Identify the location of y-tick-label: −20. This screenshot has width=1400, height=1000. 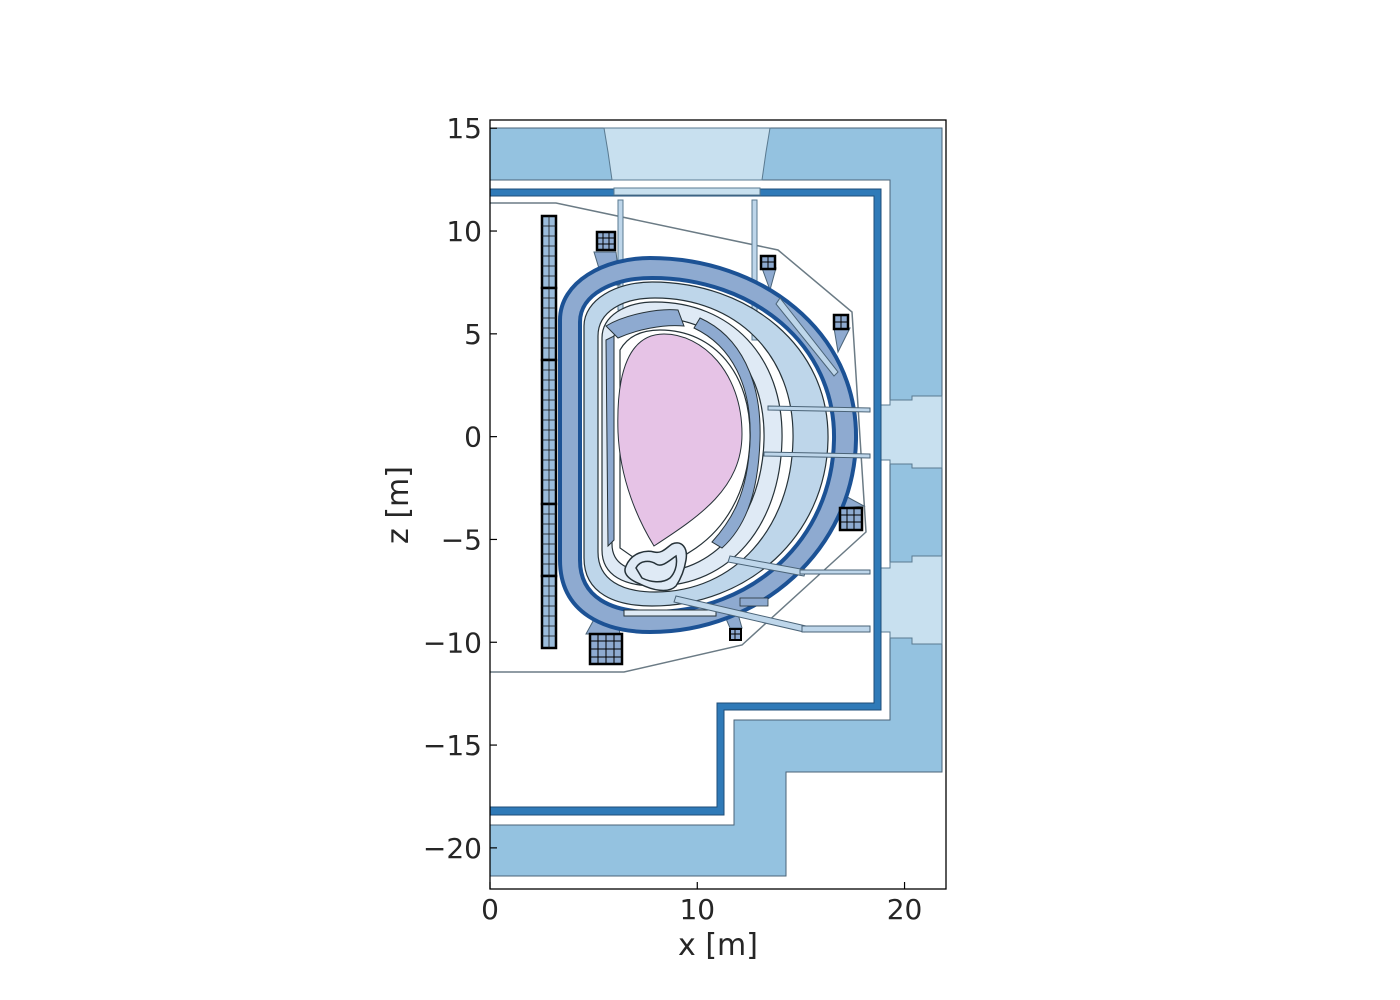
(452, 848).